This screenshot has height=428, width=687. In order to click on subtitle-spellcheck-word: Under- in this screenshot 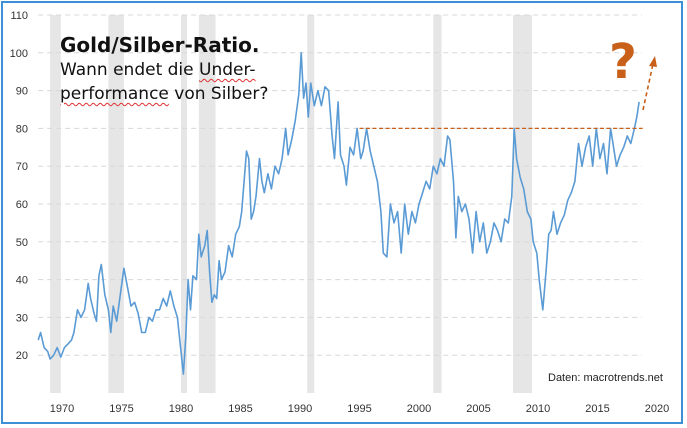, I will do `click(227, 70)`.